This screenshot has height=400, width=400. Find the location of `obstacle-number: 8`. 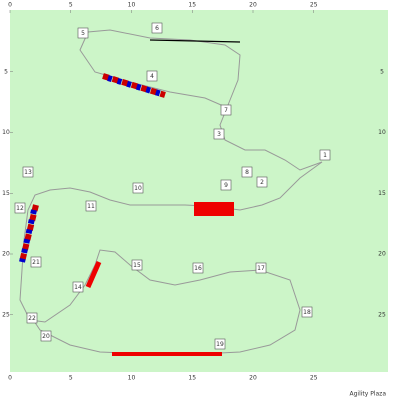

obstacle-number: 8 is located at coordinates (247, 172).